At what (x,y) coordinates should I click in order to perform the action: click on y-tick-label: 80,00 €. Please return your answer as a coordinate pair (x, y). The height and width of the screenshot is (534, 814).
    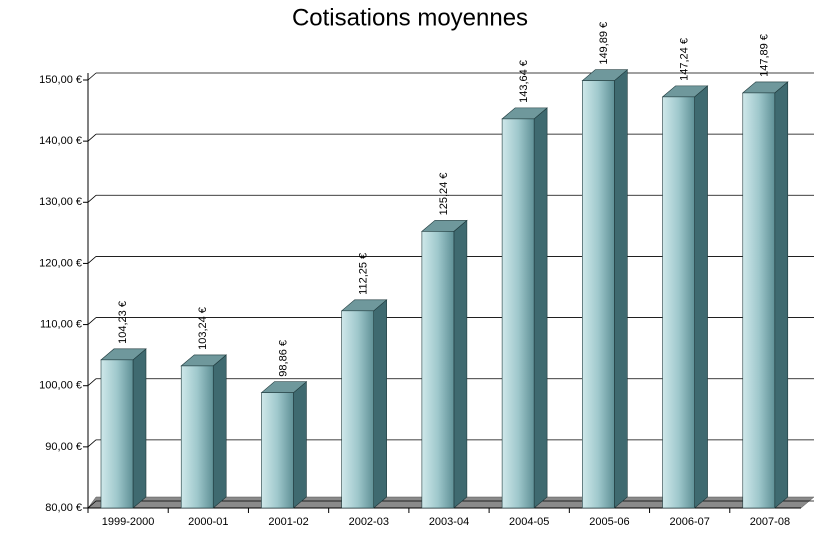
    Looking at the image, I should click on (63, 508).